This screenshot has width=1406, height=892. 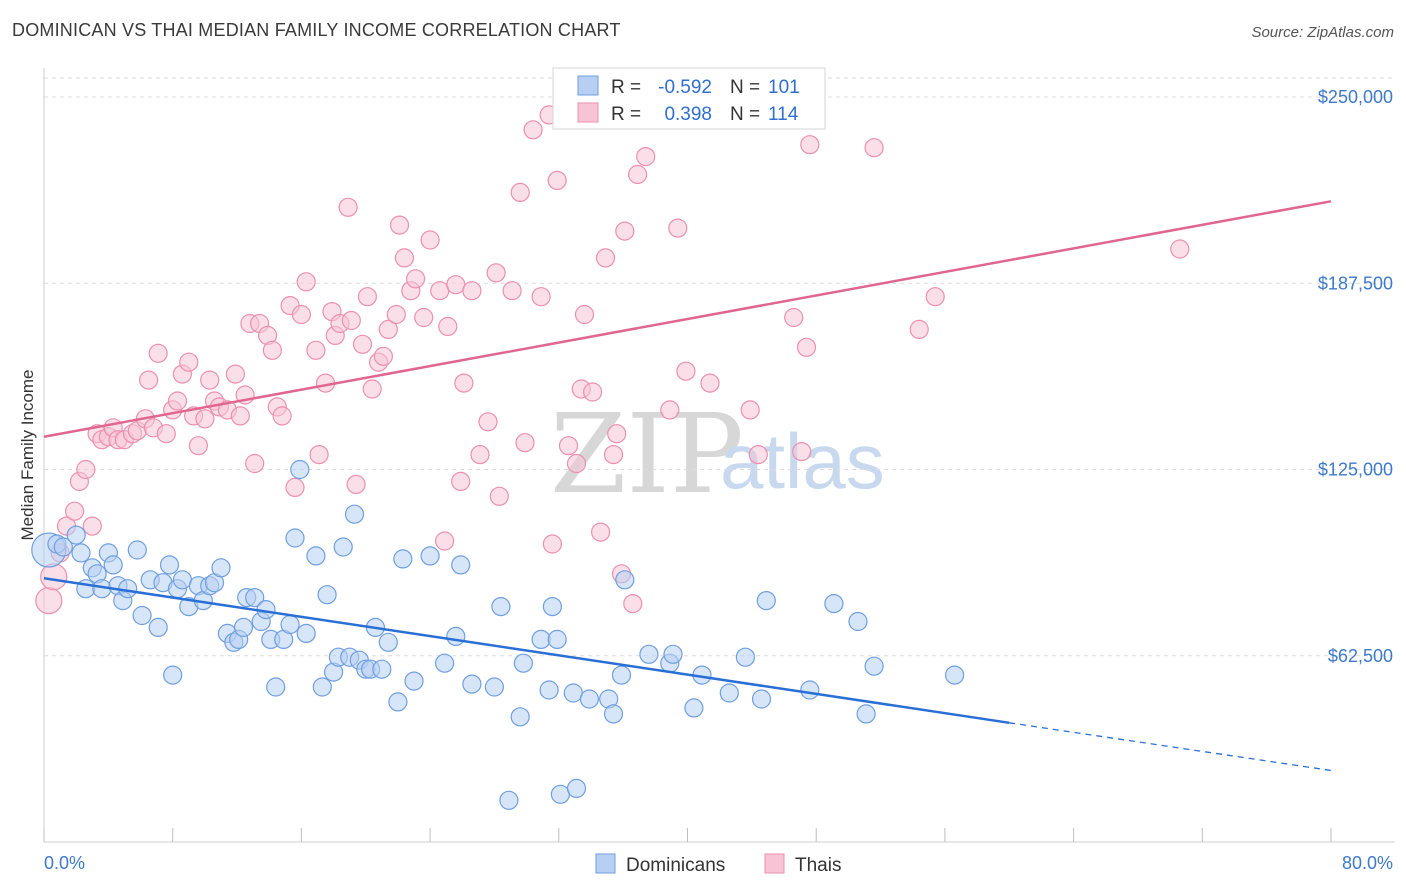 I want to click on y-tick-label-250000: $250,000, so click(x=1355, y=97).